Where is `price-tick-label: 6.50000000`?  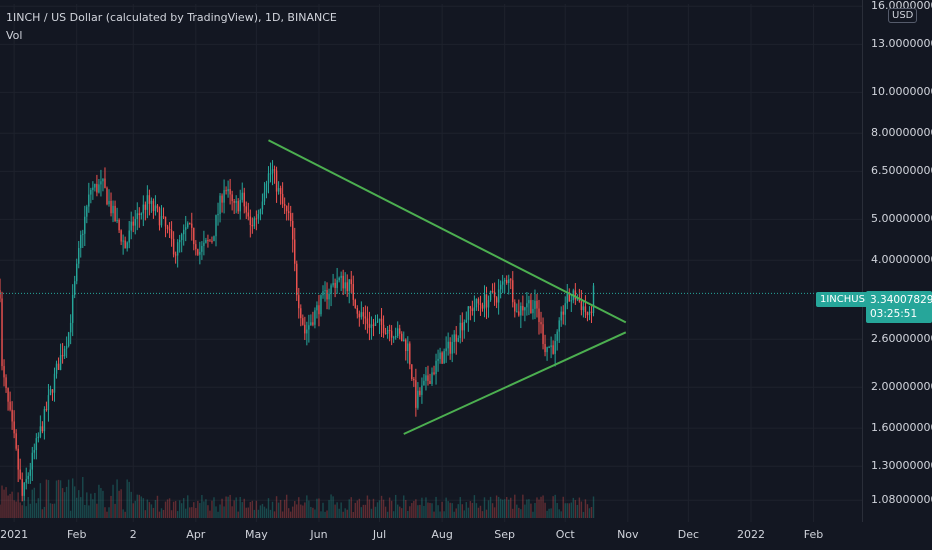
price-tick-label: 6.50000000 is located at coordinates (901, 171).